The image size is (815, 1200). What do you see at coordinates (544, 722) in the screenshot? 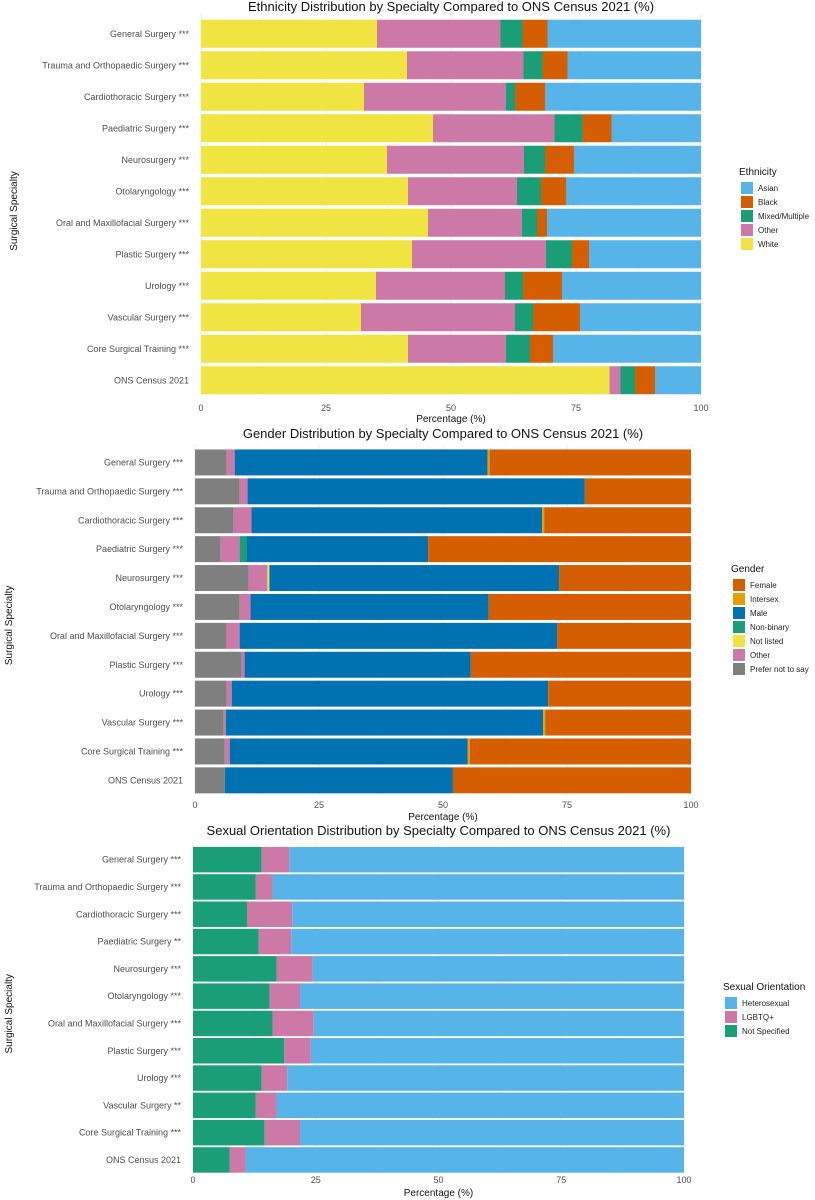
I see `bar-segment-intersex` at bounding box center [544, 722].